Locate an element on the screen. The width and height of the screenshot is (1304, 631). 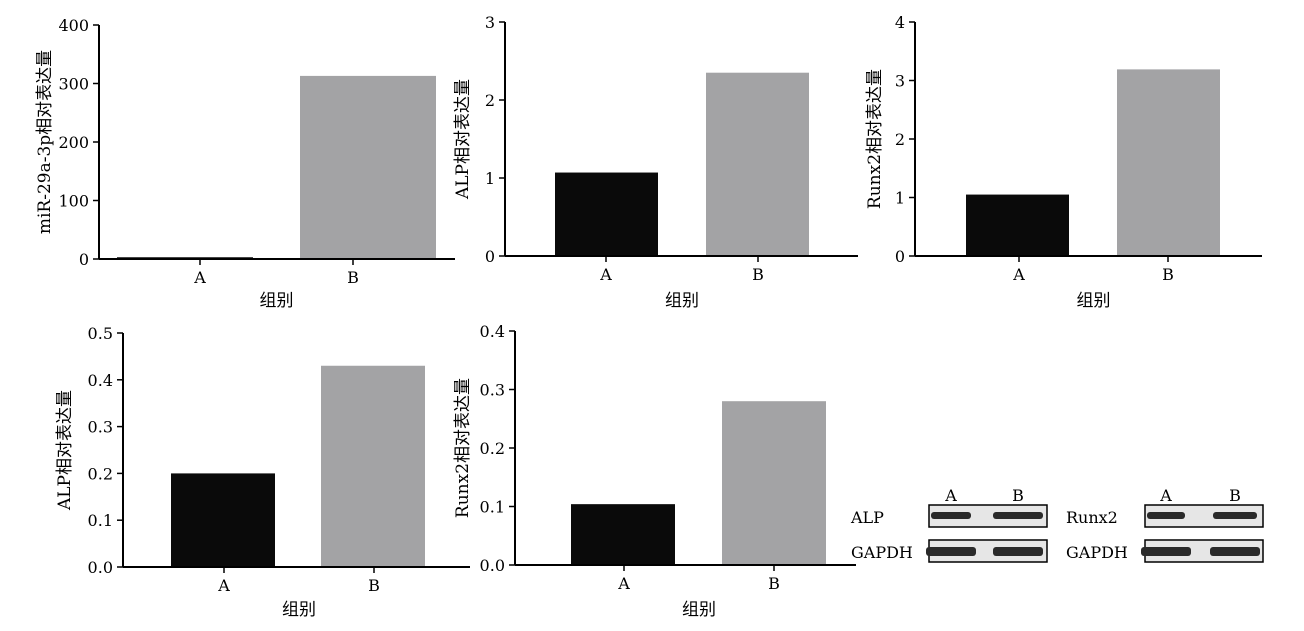
y-axis-title: miR-29a-3p相对表达量 is located at coordinates (45, 142).